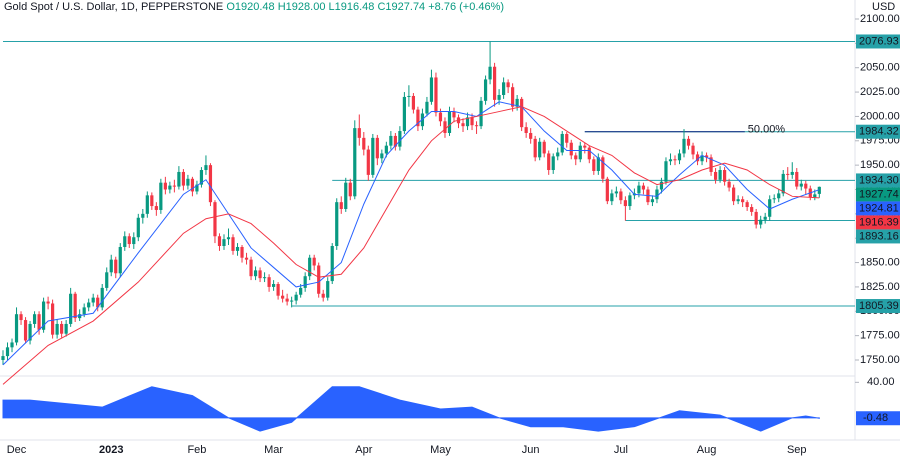 This screenshot has width=900, height=457. I want to click on symbol: Gold Spot / U.S. Dollar, 1D, PEPPERSTONE, so click(113, 7).